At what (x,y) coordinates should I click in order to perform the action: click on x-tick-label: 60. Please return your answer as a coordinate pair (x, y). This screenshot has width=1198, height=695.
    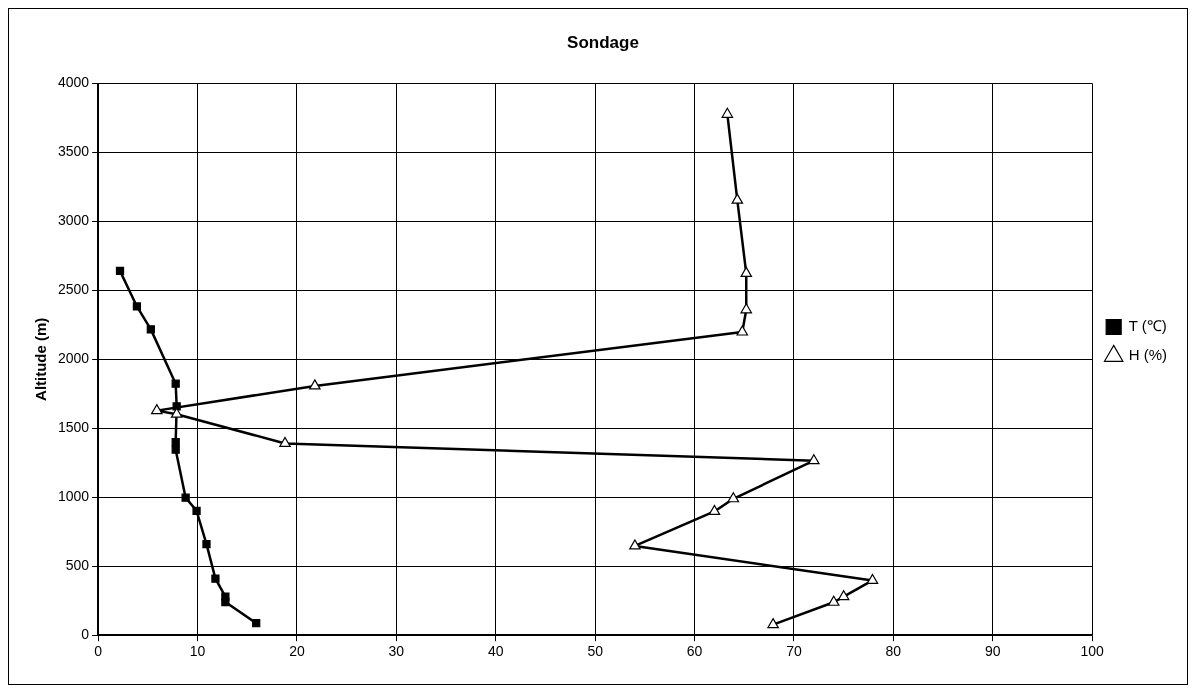
    Looking at the image, I should click on (694, 651).